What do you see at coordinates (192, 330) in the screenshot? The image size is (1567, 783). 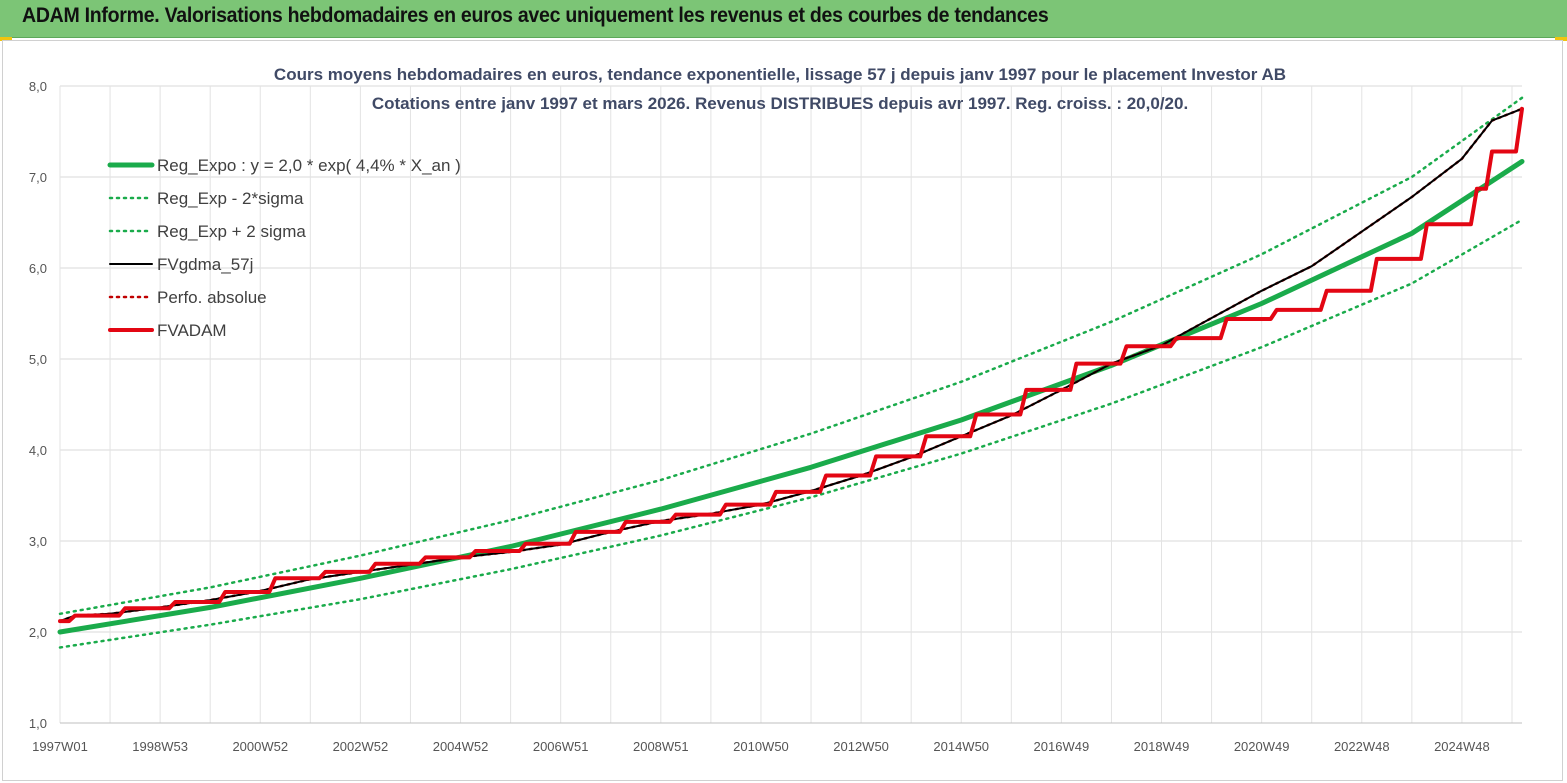 I see `legend-label: FVADAM` at bounding box center [192, 330].